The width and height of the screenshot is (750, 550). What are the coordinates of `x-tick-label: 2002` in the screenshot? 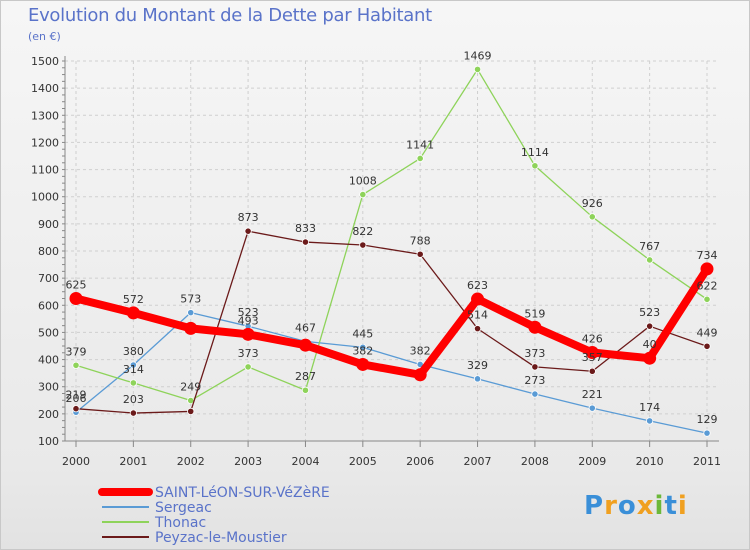 It's located at (191, 461).